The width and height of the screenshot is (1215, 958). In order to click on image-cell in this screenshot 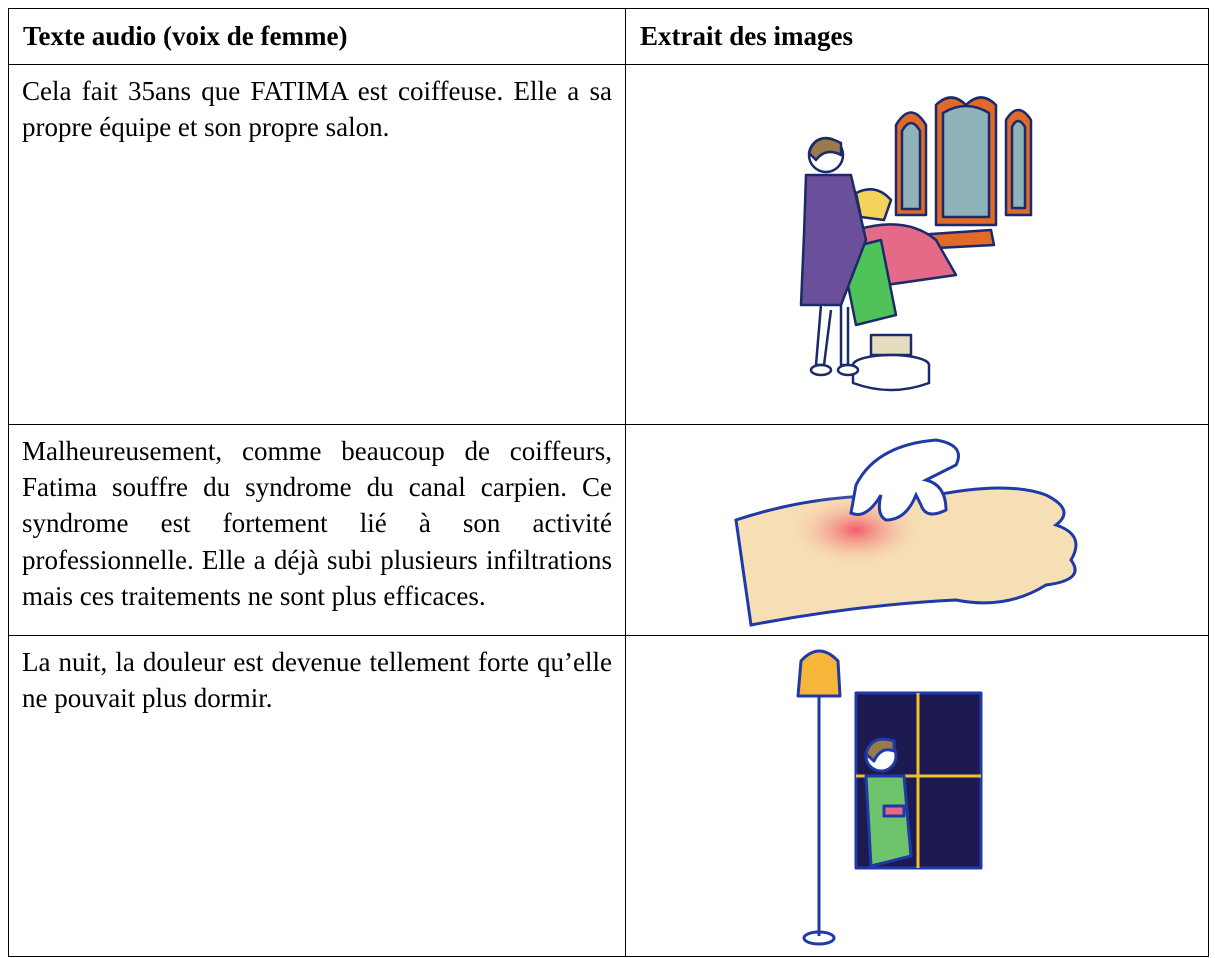, I will do `click(917, 530)`.